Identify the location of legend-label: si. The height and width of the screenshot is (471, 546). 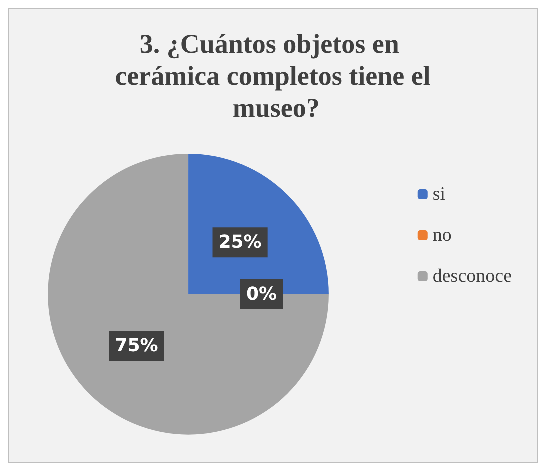
(439, 194).